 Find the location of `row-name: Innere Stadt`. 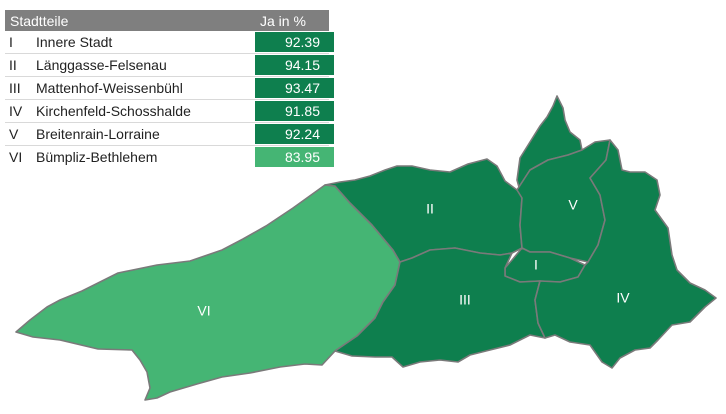

row-name: Innere Stadt is located at coordinates (74, 42).